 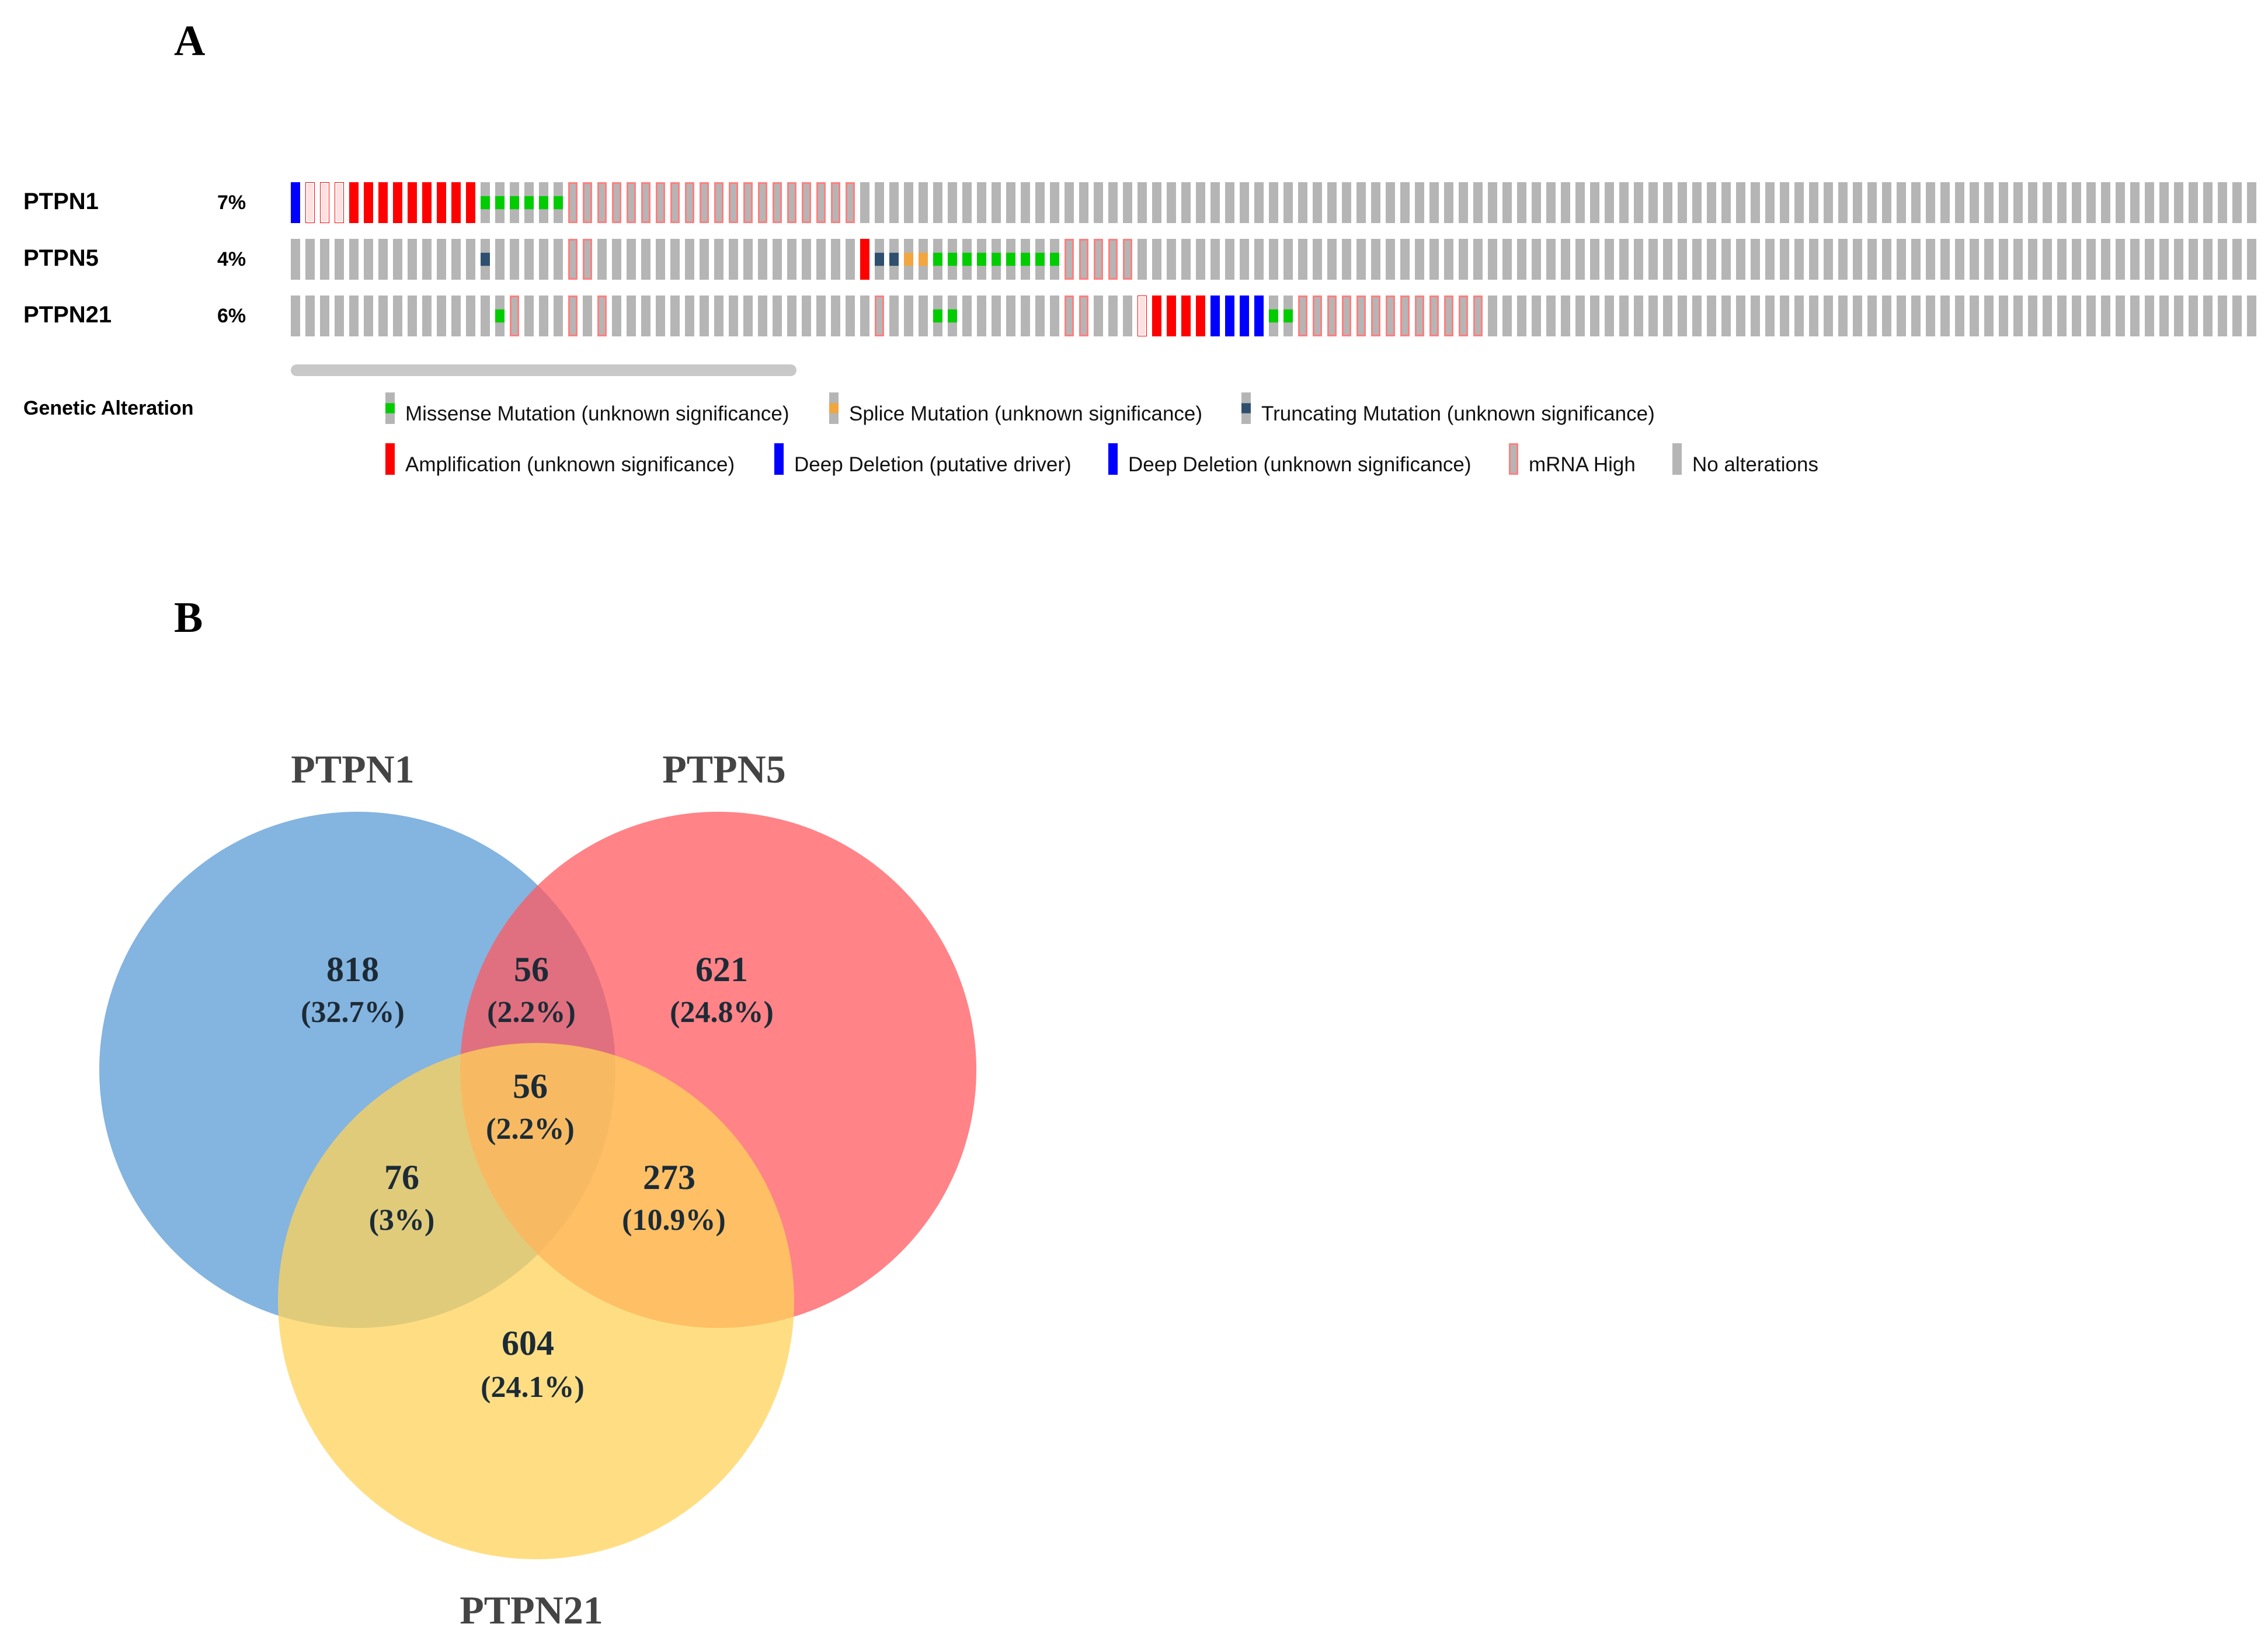 I want to click on legend-swatch, so click(x=390, y=408).